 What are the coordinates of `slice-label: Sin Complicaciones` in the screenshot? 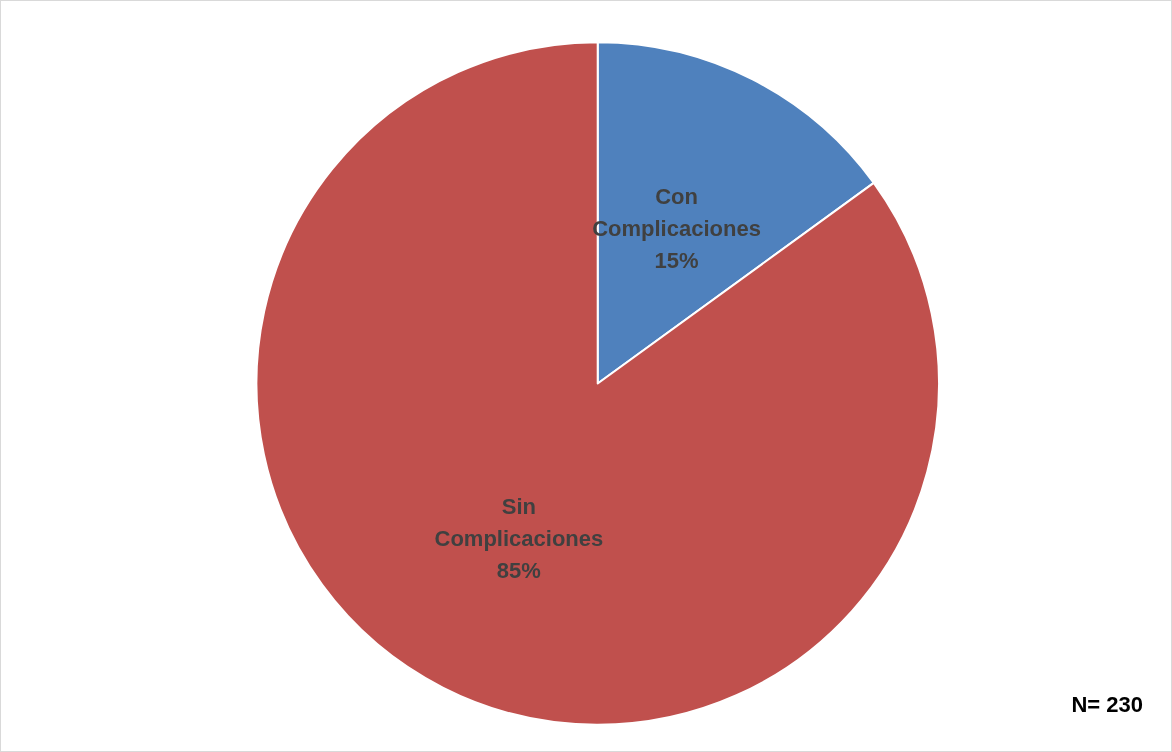 It's located at (519, 522).